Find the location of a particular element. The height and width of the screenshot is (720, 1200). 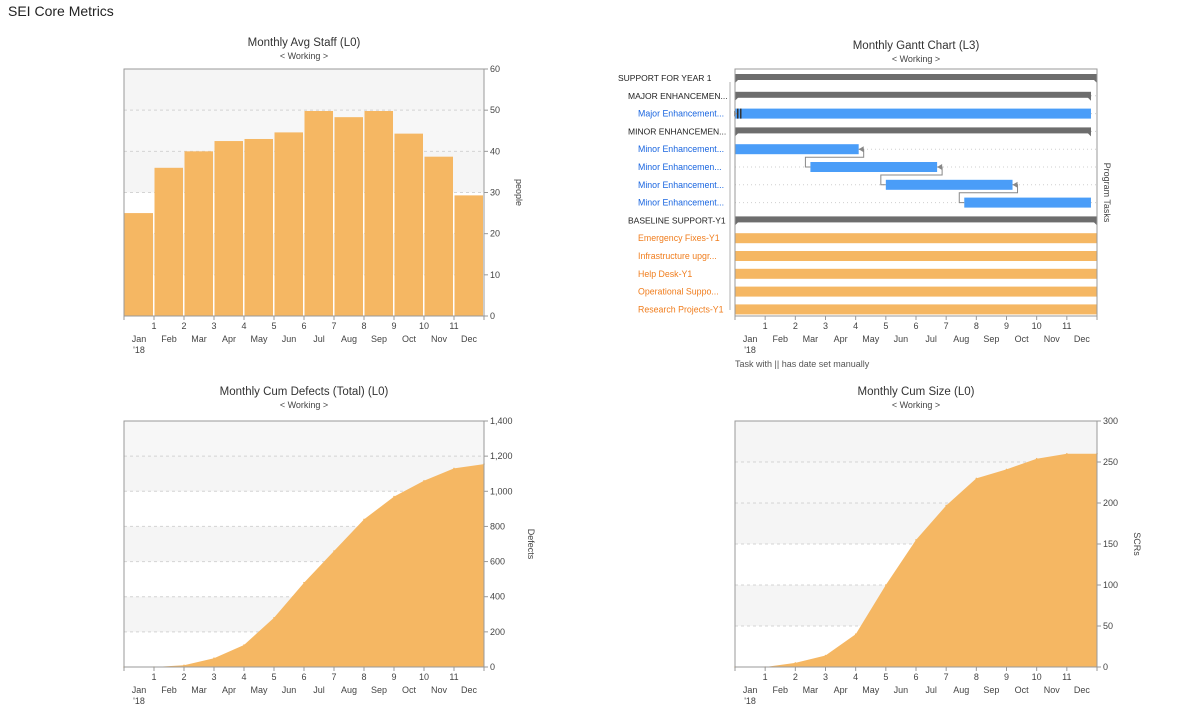

staff-x-tick-label: 5 is located at coordinates (273, 326).